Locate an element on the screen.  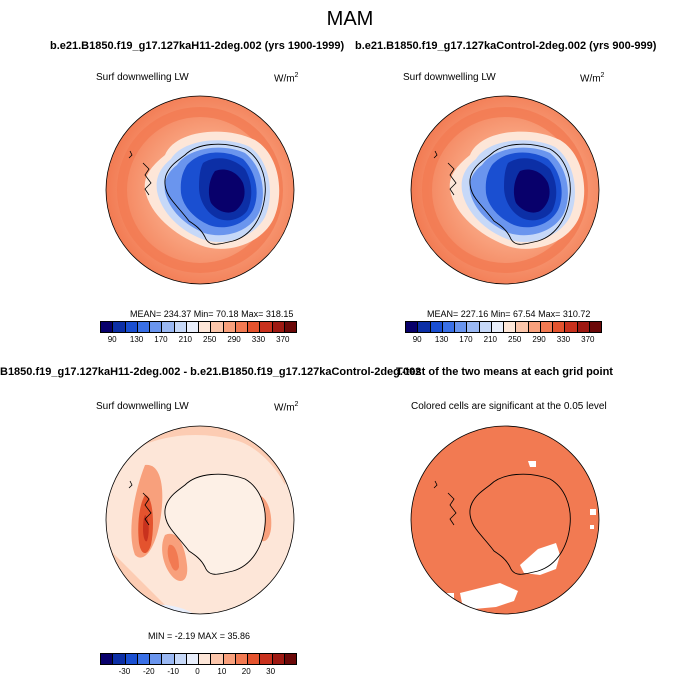
panel-3-variable-label: Surf downwelling LW is located at coordinates (142, 406).